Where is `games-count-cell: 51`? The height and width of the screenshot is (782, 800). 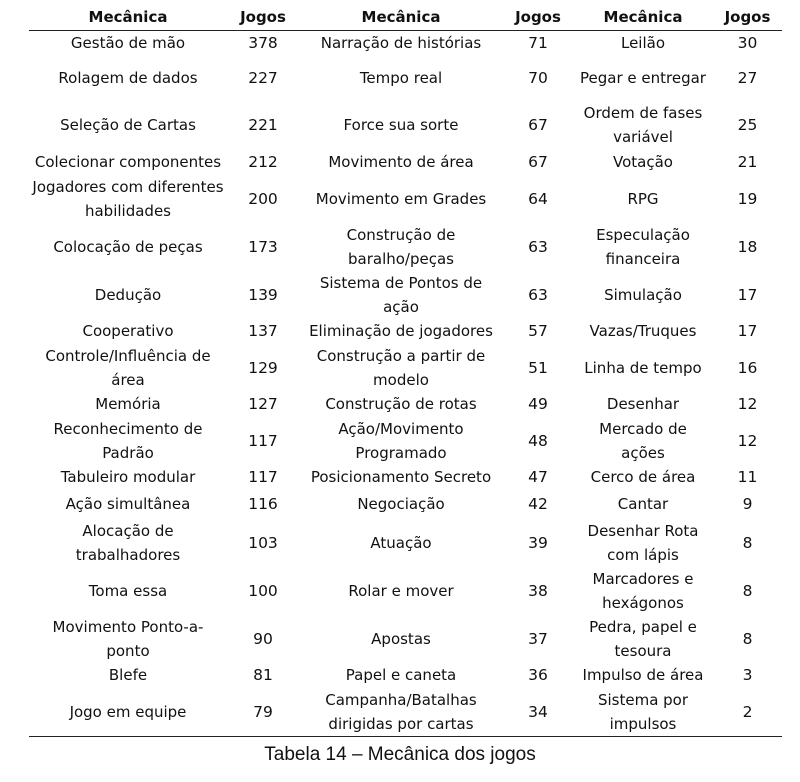 games-count-cell: 51 is located at coordinates (538, 367).